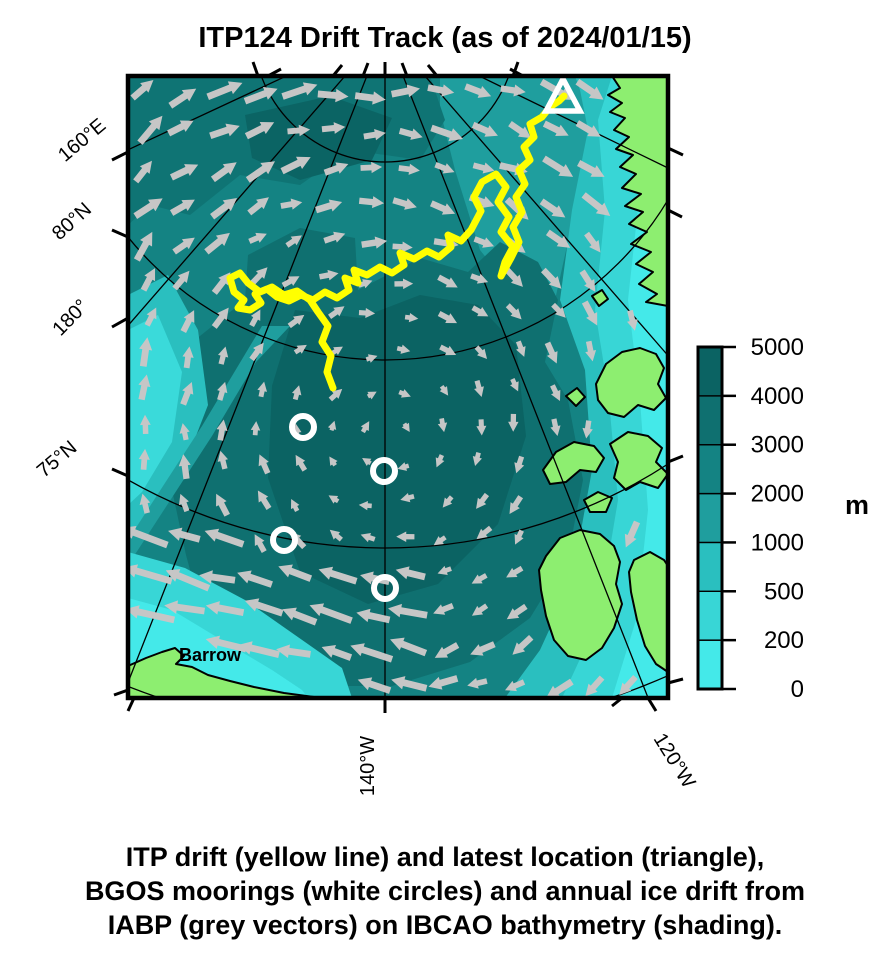  I want to click on lat-label-75n: 75°N, so click(57, 460).